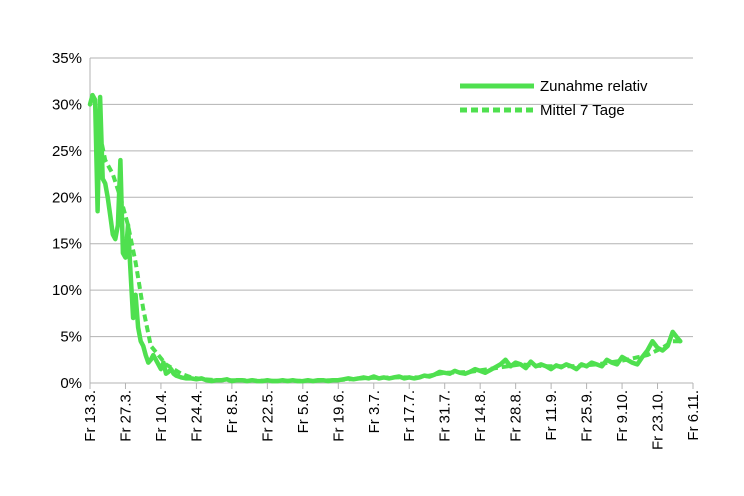 The width and height of the screenshot is (744, 496). What do you see at coordinates (554, 98) in the screenshot?
I see `legend: Zunahme relativ Mittel 7 Tage` at bounding box center [554, 98].